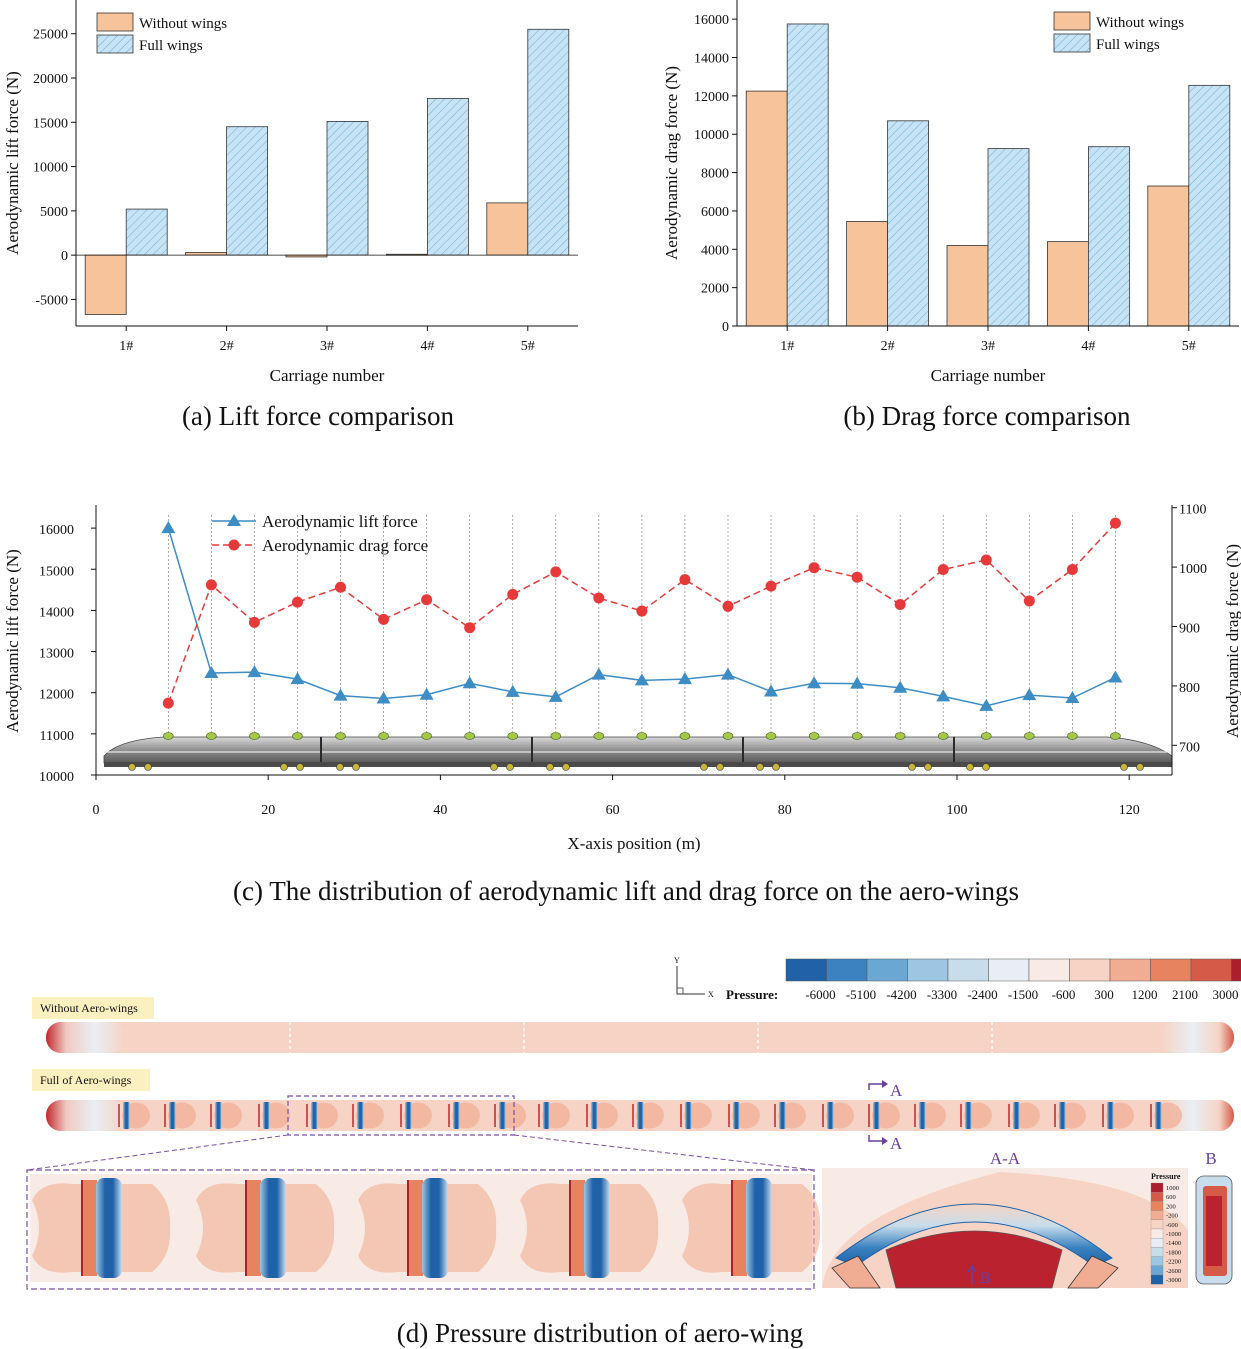  Describe the element at coordinates (820, 994) in the screenshot. I see `colorbar-label: -6000` at that location.